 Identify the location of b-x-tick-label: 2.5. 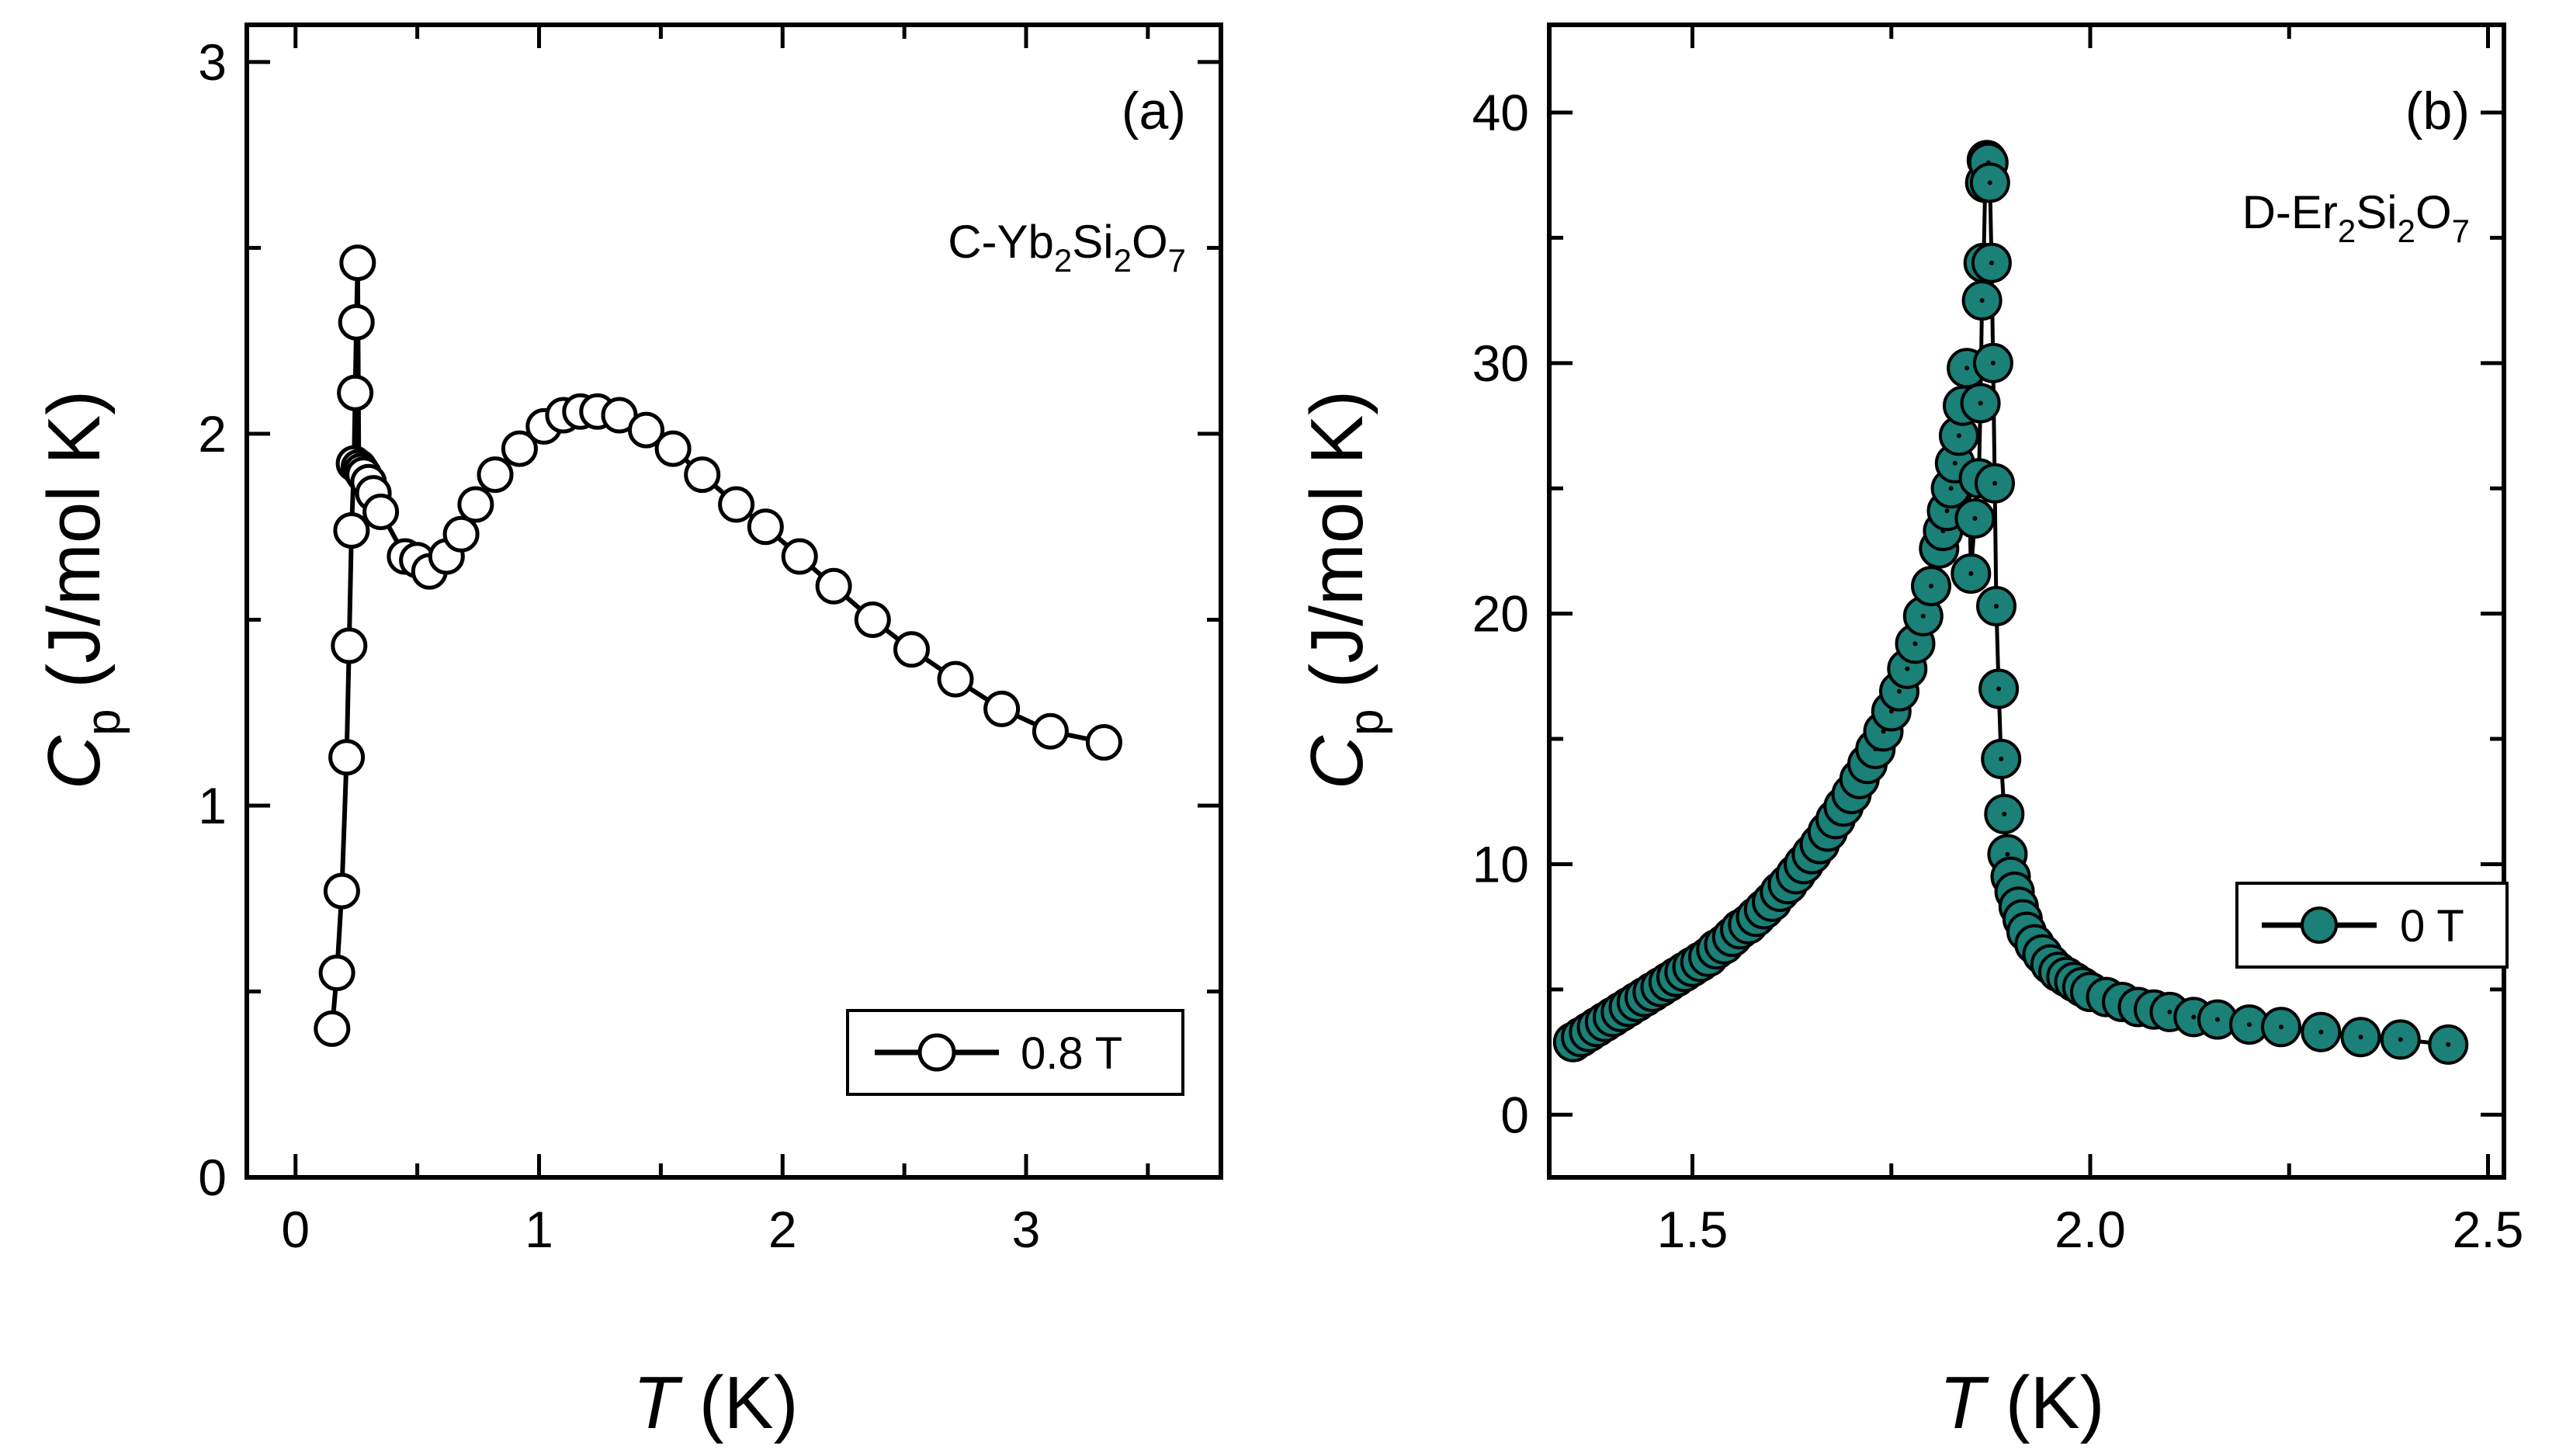
(2488, 1230).